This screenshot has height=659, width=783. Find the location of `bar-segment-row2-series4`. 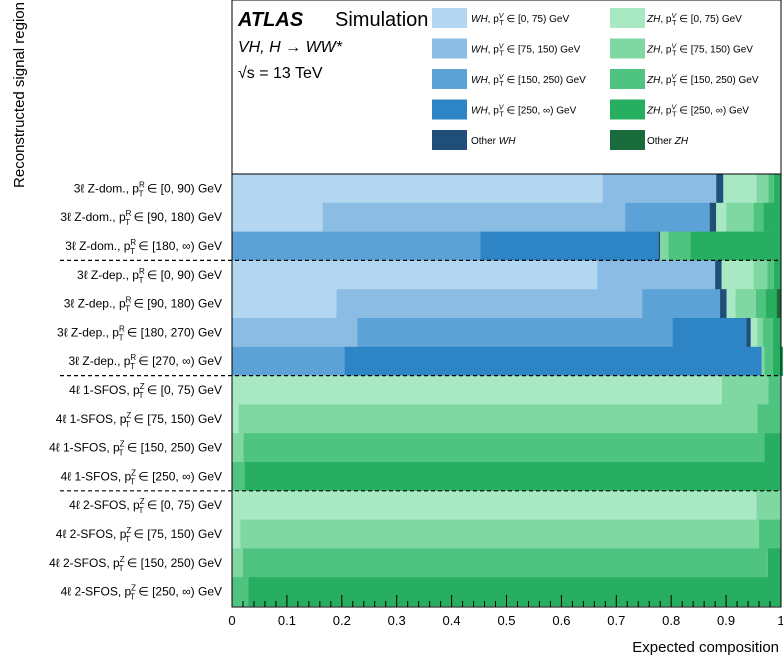

bar-segment-row2-series4 is located at coordinates (659, 246).